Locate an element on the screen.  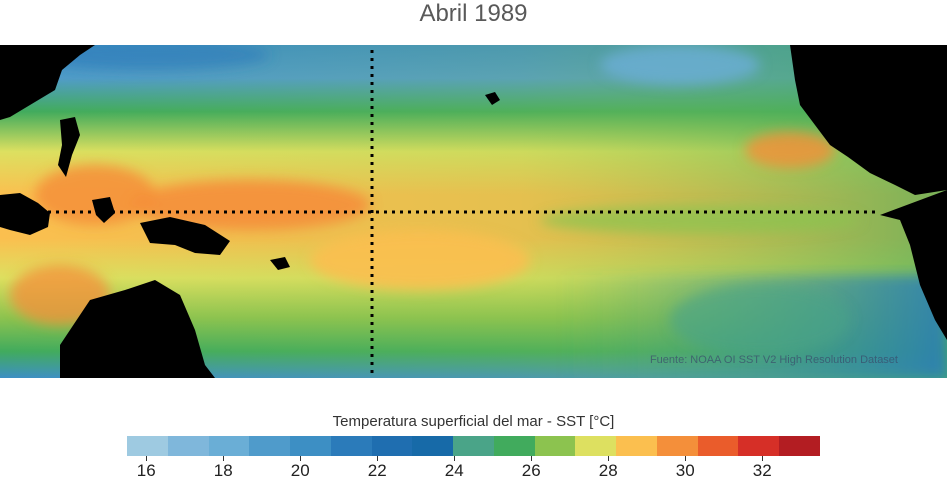
colorbar-tick-label: 32 is located at coordinates (762, 470).